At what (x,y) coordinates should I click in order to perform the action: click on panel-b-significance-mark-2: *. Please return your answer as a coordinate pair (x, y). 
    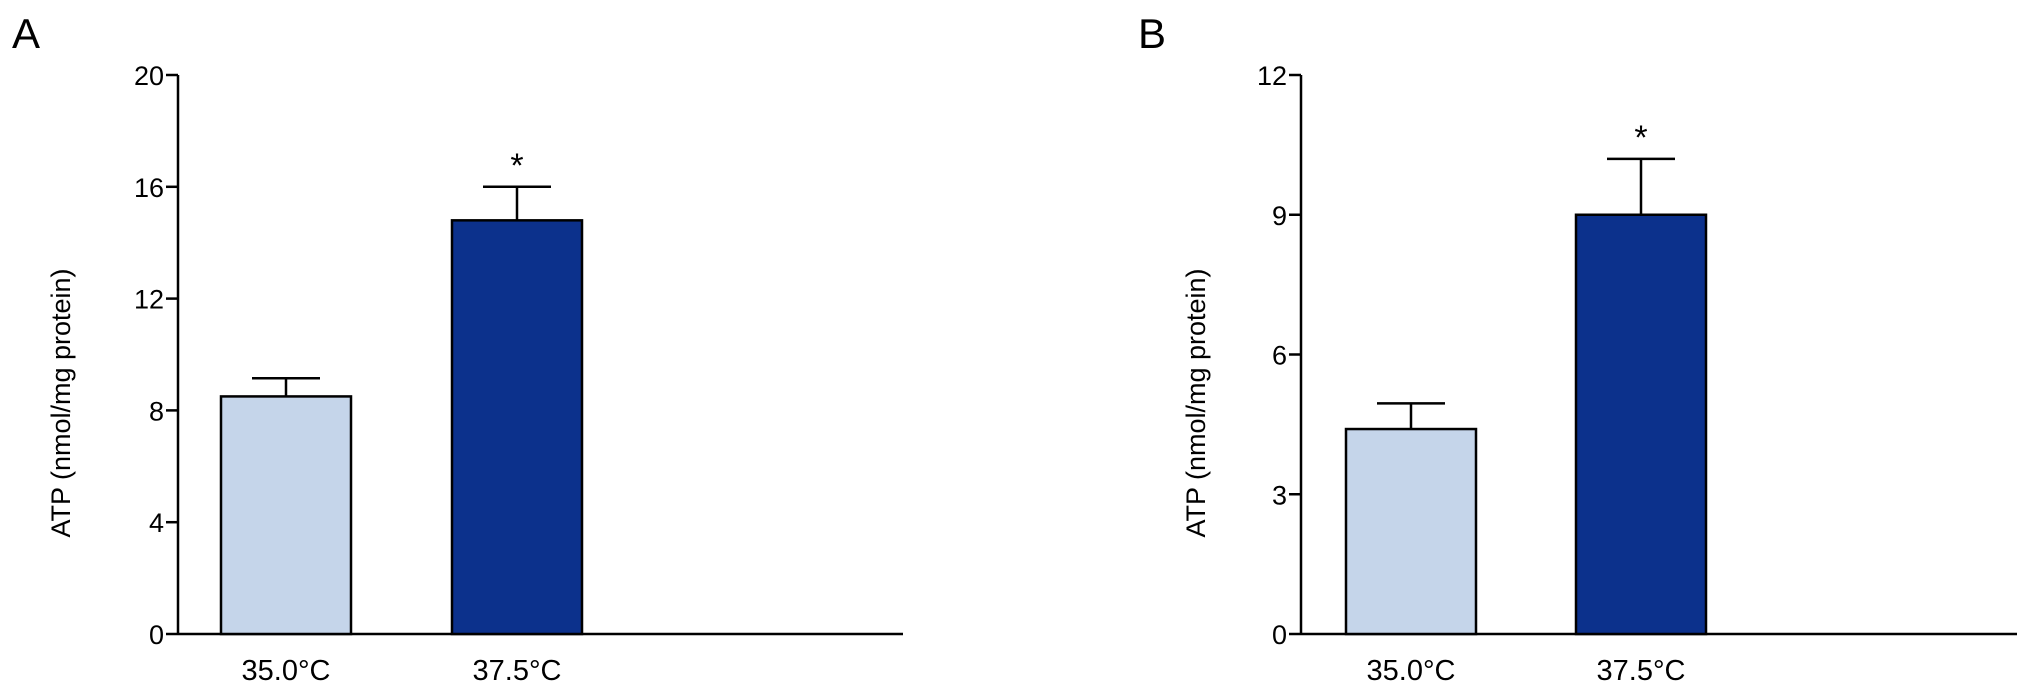
    Looking at the image, I should click on (1640, 138).